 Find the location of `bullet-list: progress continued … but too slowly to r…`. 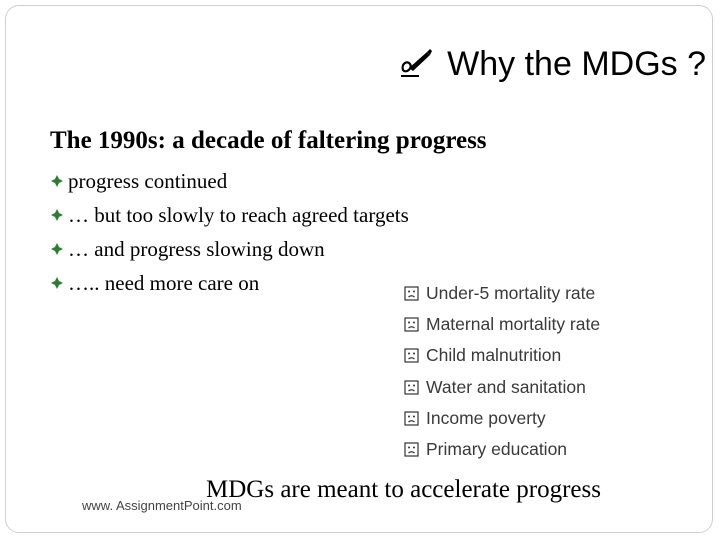

bullet-list: progress continued … but too slowly to r… is located at coordinates (229, 232).